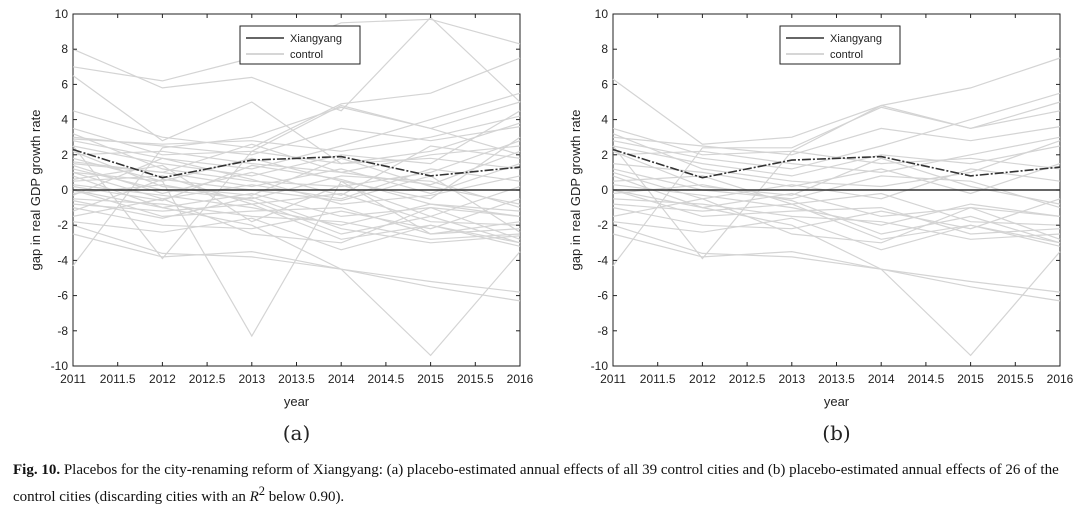  Describe the element at coordinates (262, 491) in the screenshot. I see `caption-r-exponent: 2` at that location.